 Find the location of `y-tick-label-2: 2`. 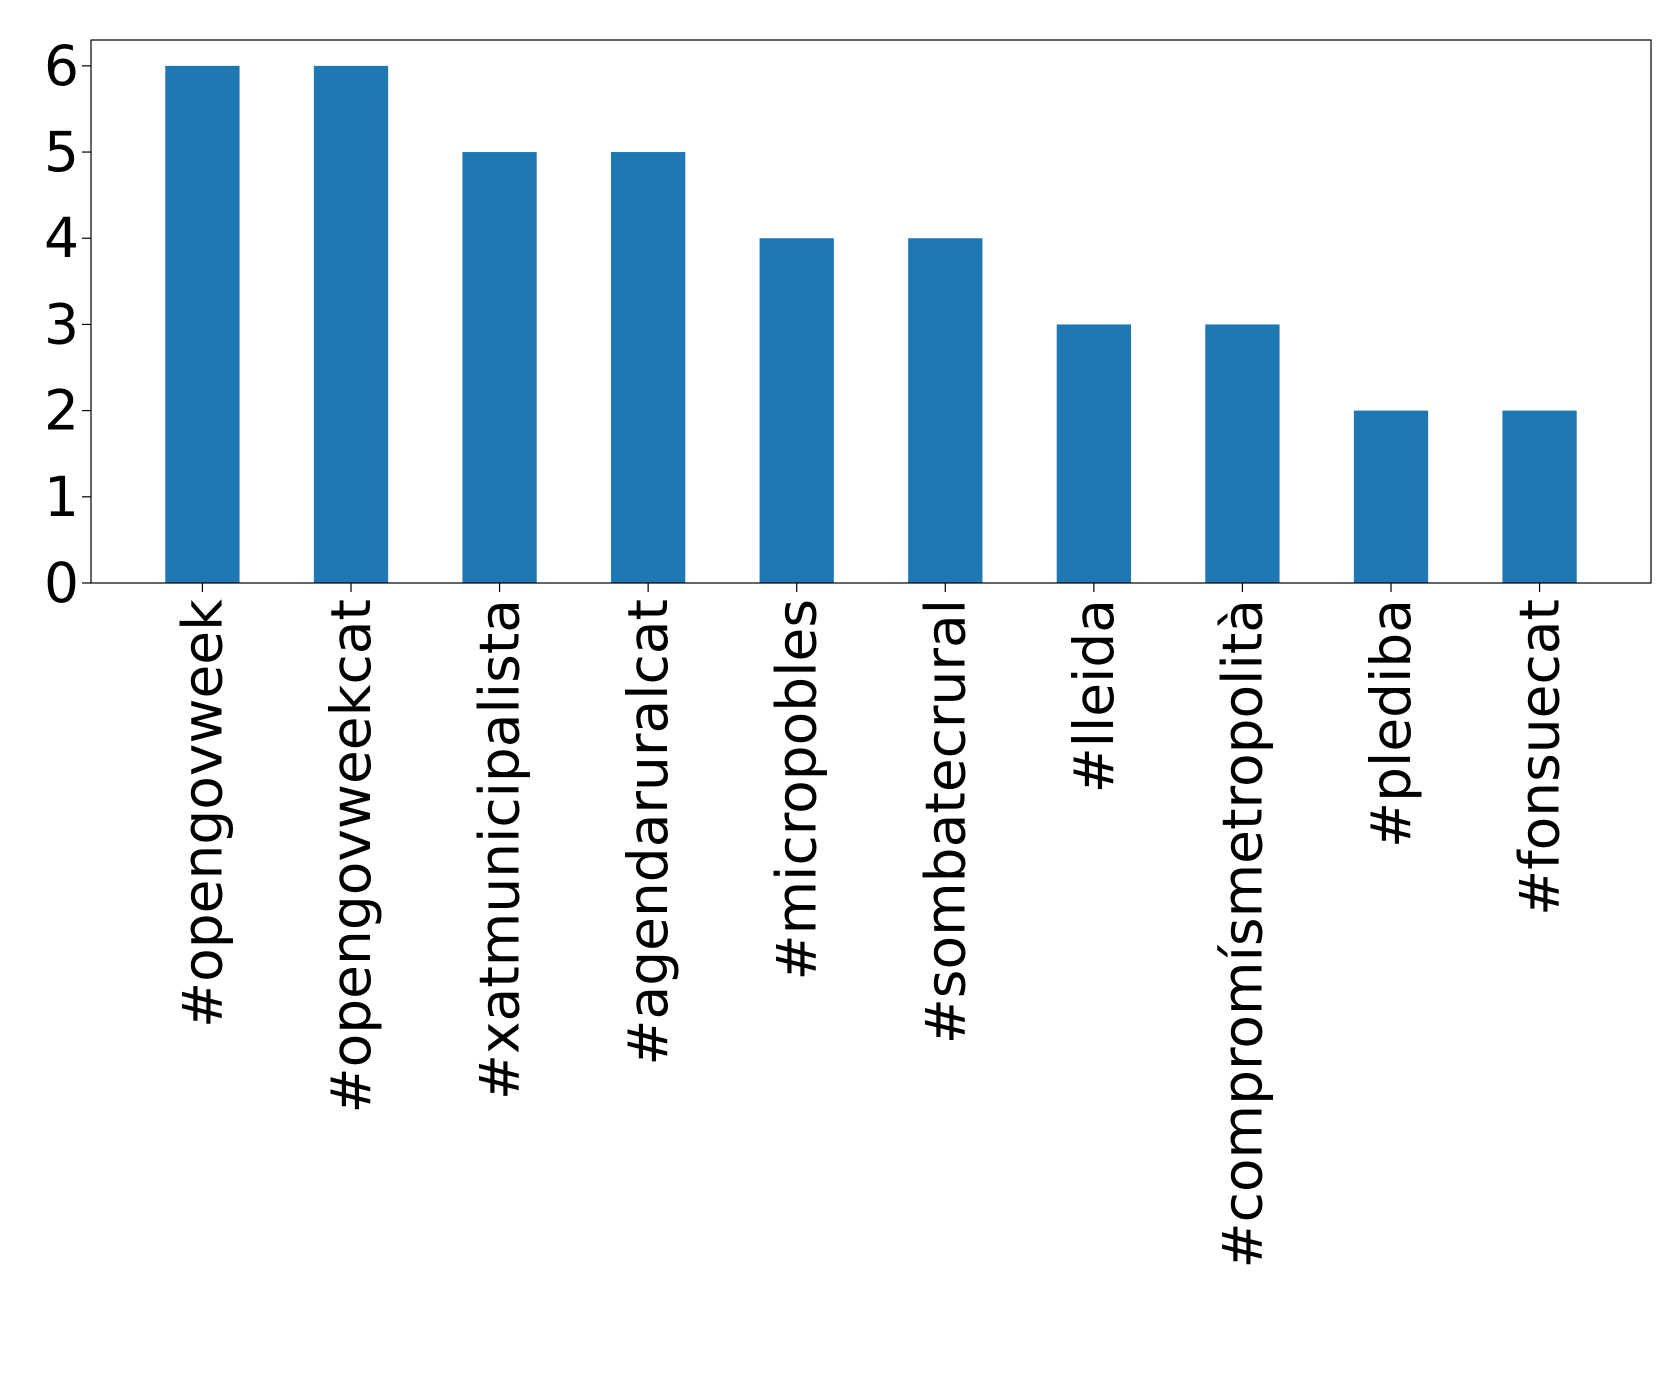

y-tick-label-2: 2 is located at coordinates (61, 411).